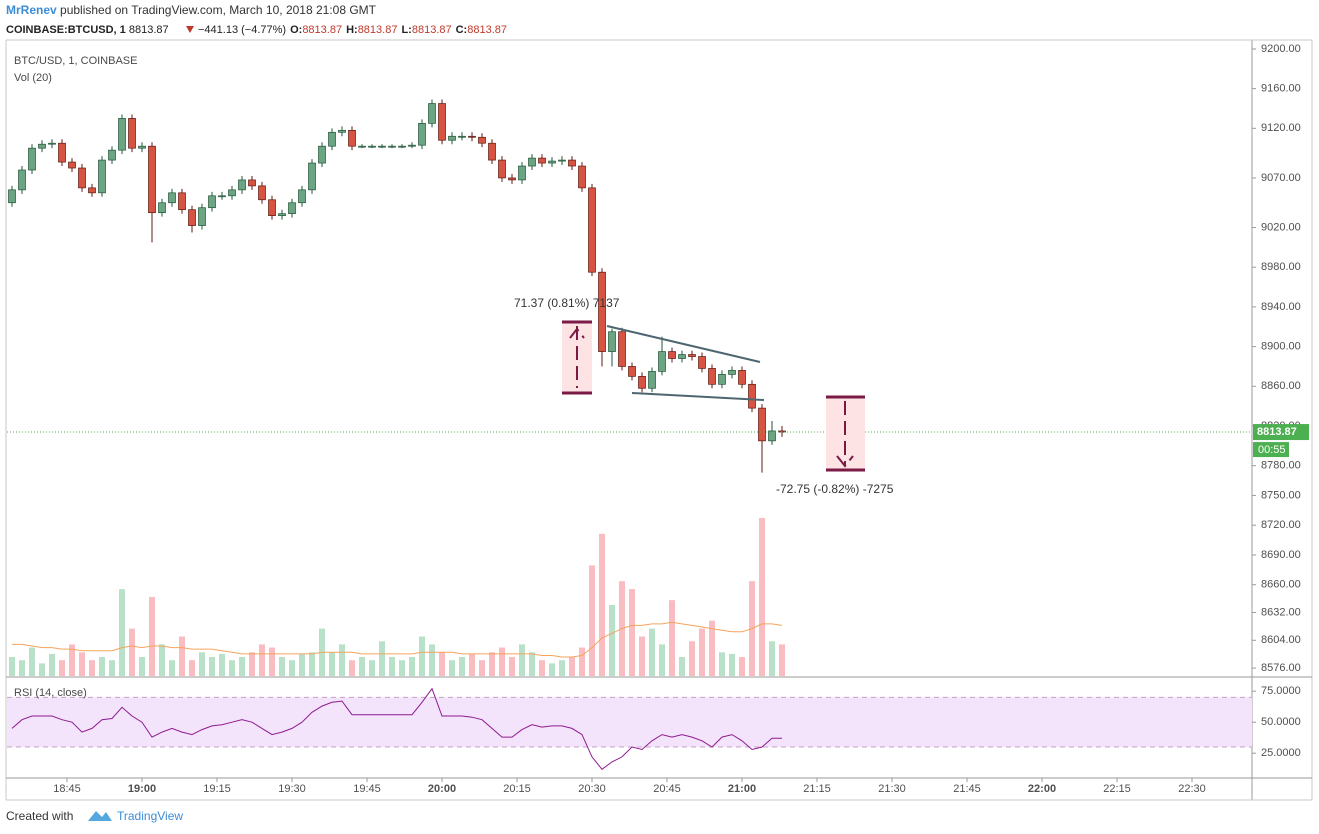 This screenshot has width=1319, height=834. Describe the element at coordinates (1281, 432) in the screenshot. I see `last-price-box` at that location.